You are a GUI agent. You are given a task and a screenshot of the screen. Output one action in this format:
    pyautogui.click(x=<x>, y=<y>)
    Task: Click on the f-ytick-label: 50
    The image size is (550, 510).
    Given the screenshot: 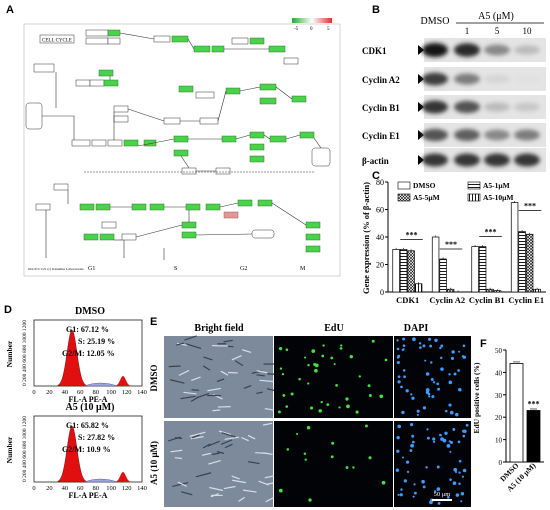 What is the action you would take?
    pyautogui.click(x=499, y=351)
    